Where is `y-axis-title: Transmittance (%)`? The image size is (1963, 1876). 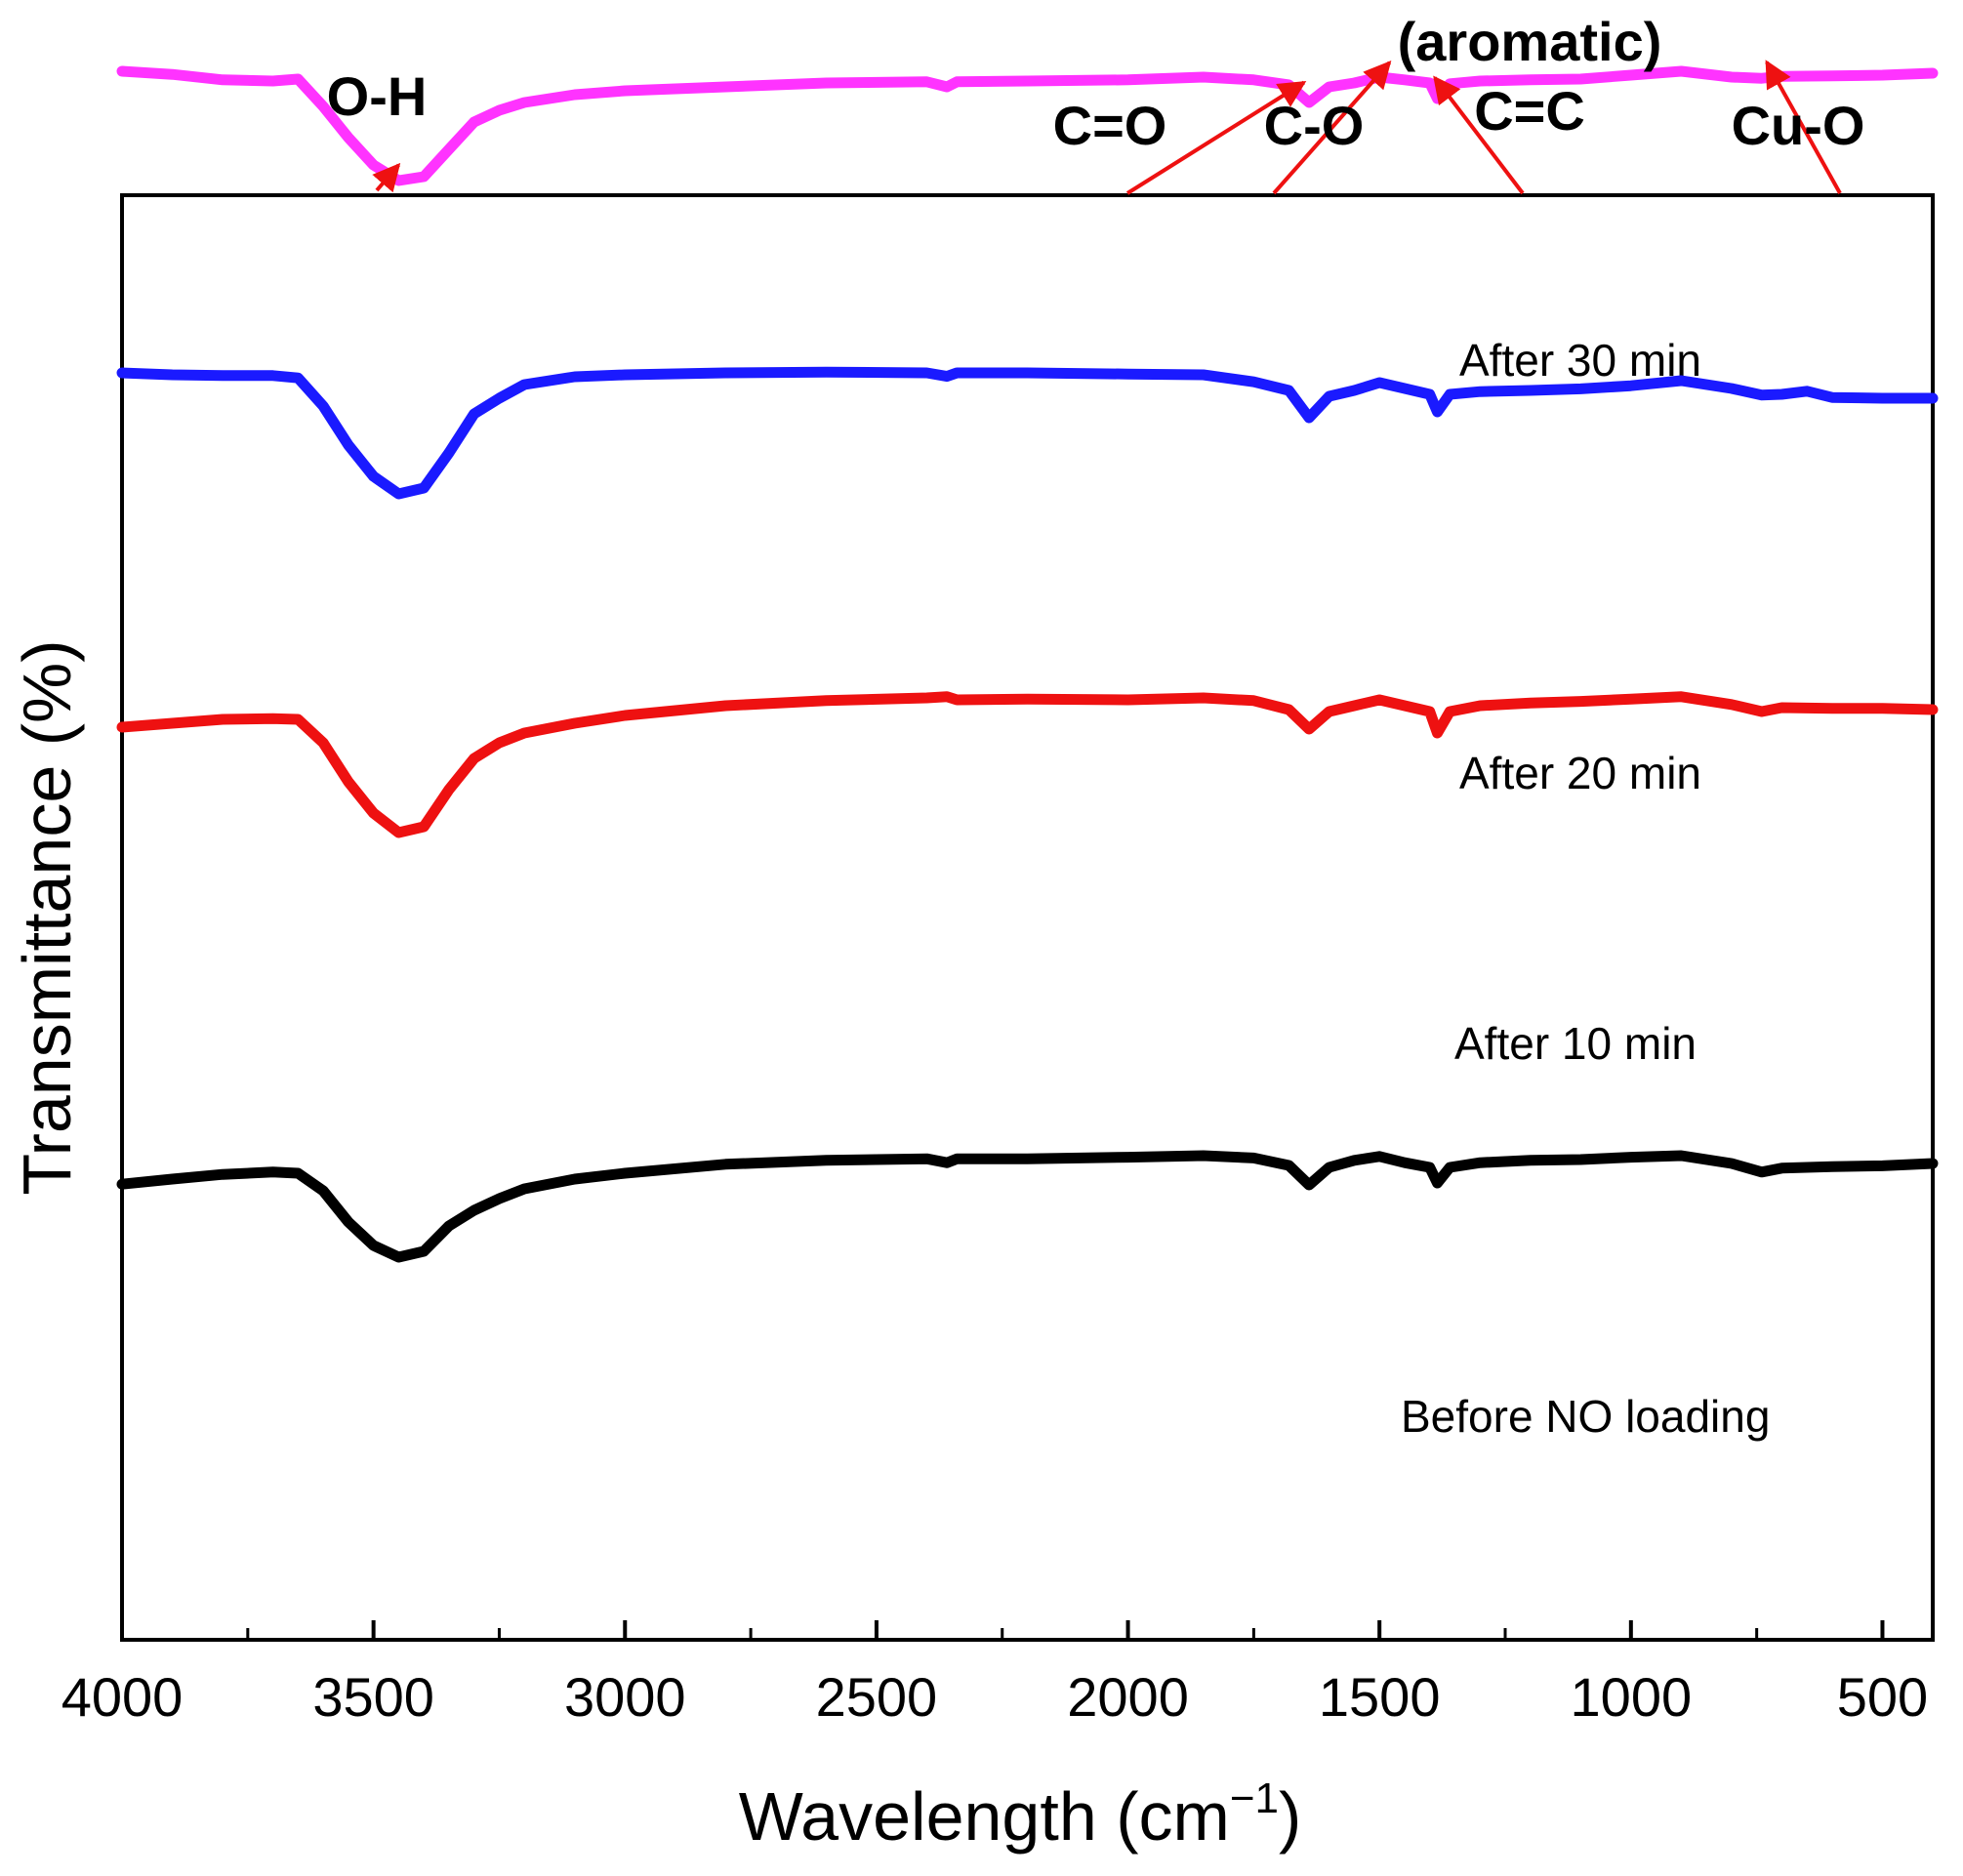 y-axis-title: Transmittance (%) is located at coordinates (47, 917).